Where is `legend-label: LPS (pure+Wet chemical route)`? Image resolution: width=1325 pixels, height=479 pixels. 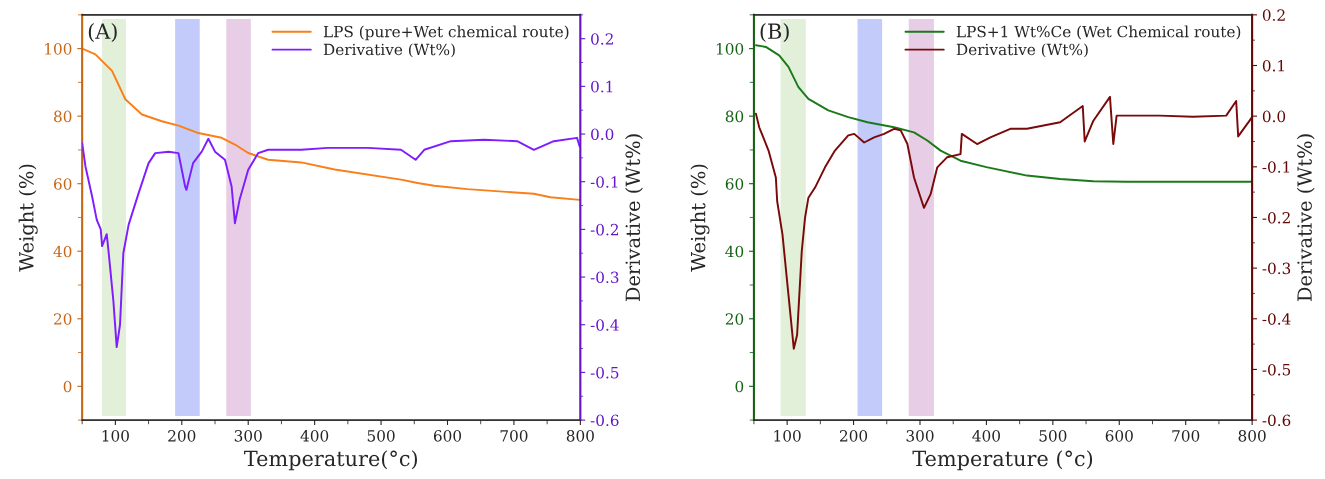 legend-label: LPS (pure+Wet chemical route) is located at coordinates (446, 33).